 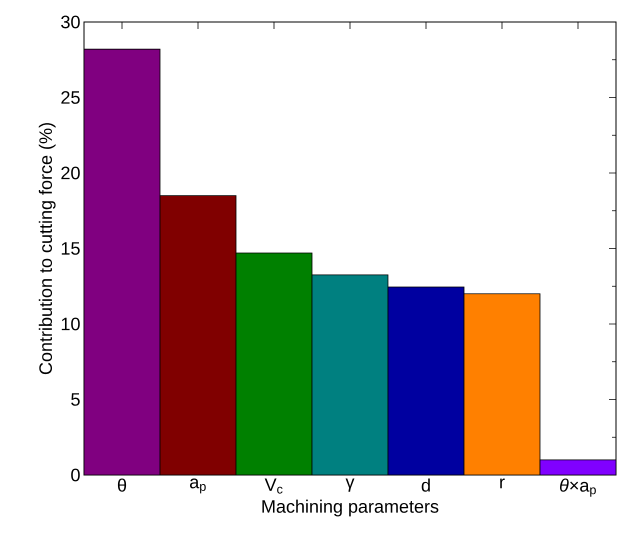 What do you see at coordinates (426, 485) in the screenshot?
I see `x-tick-label: d` at bounding box center [426, 485].